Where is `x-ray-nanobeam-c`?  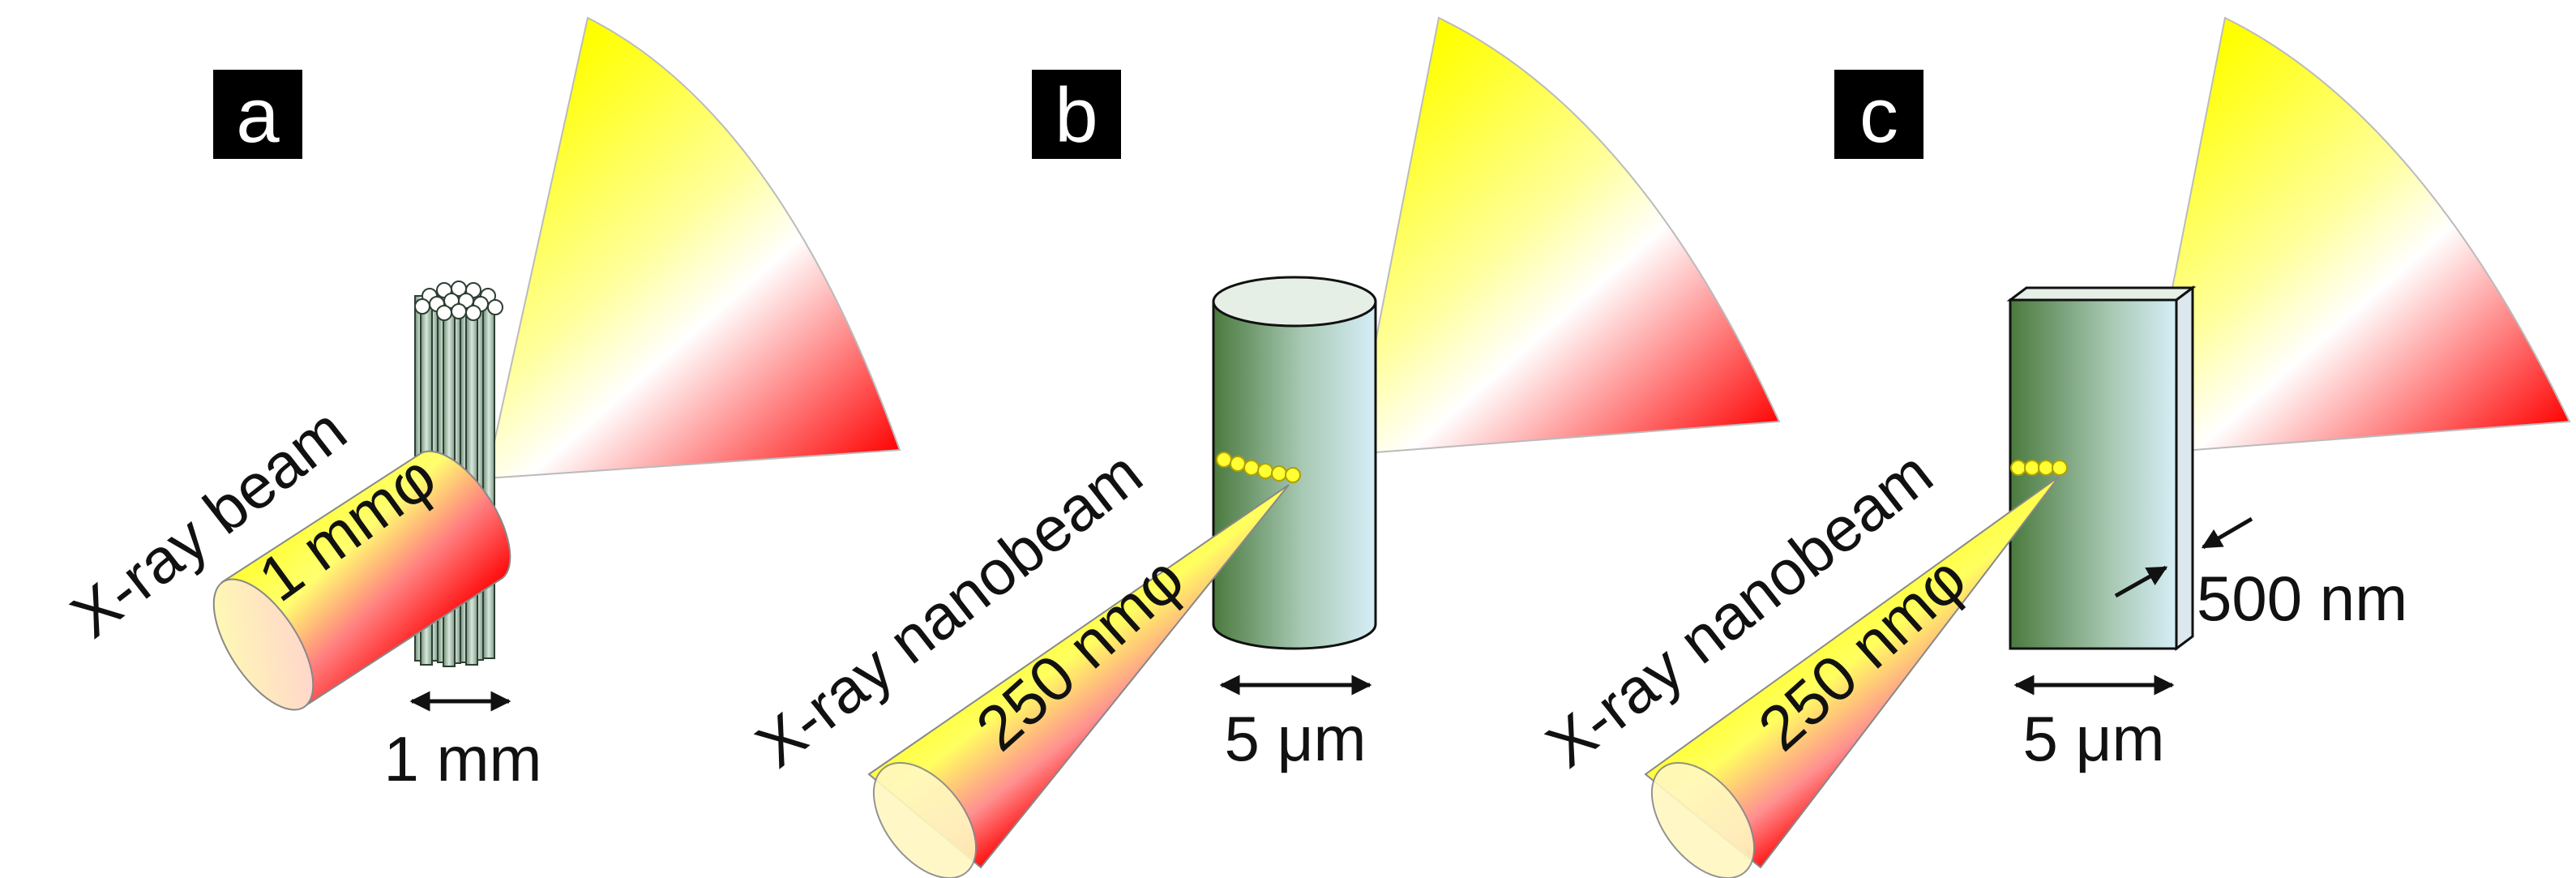 x-ray-nanobeam-c is located at coordinates (1852, 677).